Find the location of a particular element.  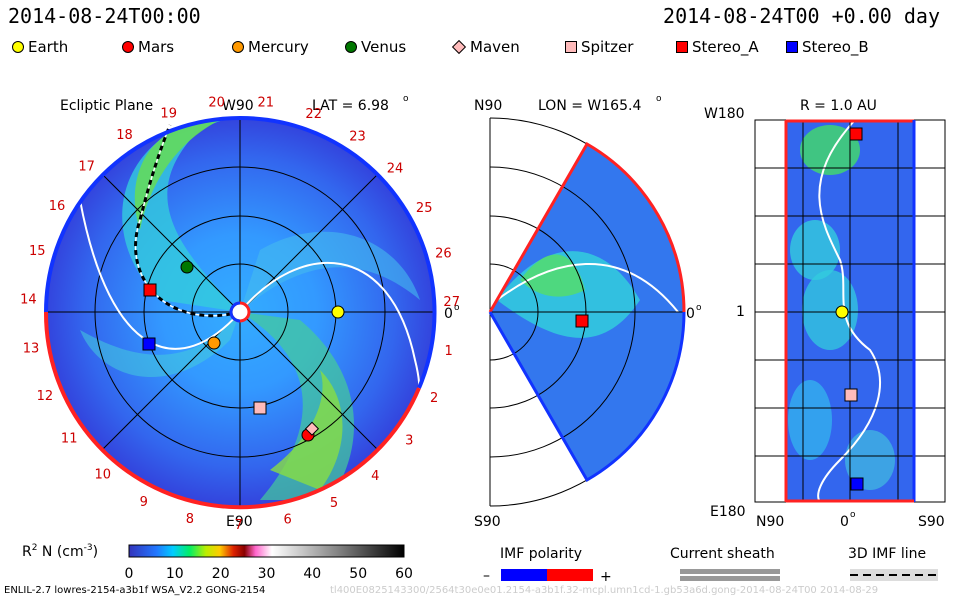

rotation-label-2: 2 is located at coordinates (434, 398).